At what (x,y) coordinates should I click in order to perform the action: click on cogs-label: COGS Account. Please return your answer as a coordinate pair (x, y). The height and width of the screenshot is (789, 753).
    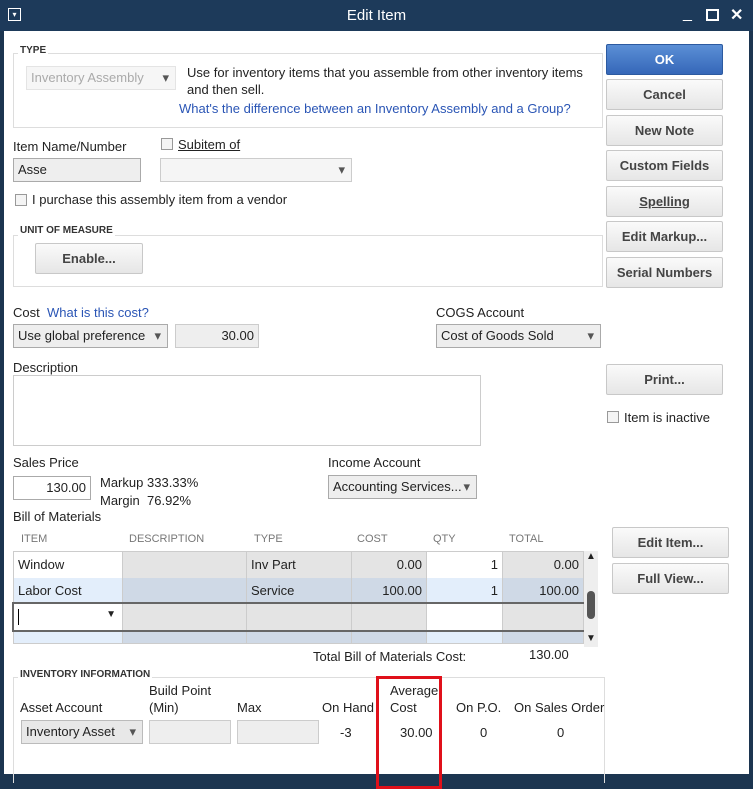
    Looking at the image, I should click on (480, 312).